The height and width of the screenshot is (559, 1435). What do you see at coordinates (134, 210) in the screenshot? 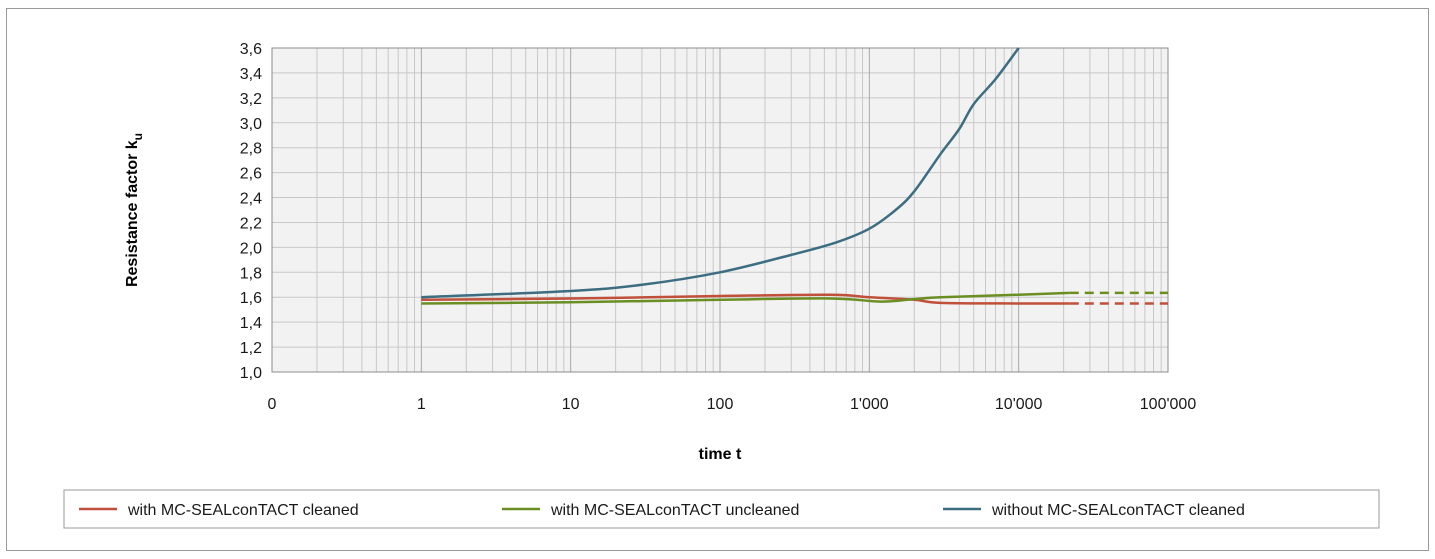
I see `y-axis-title: Resistance factor ku` at bounding box center [134, 210].